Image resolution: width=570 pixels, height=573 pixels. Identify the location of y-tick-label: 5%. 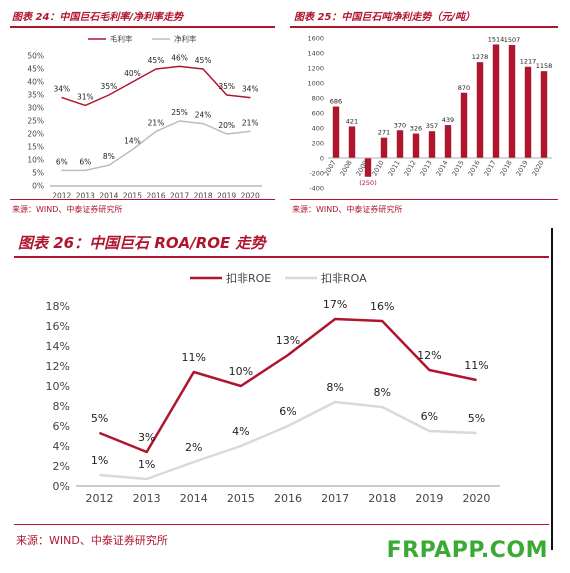
(38, 173).